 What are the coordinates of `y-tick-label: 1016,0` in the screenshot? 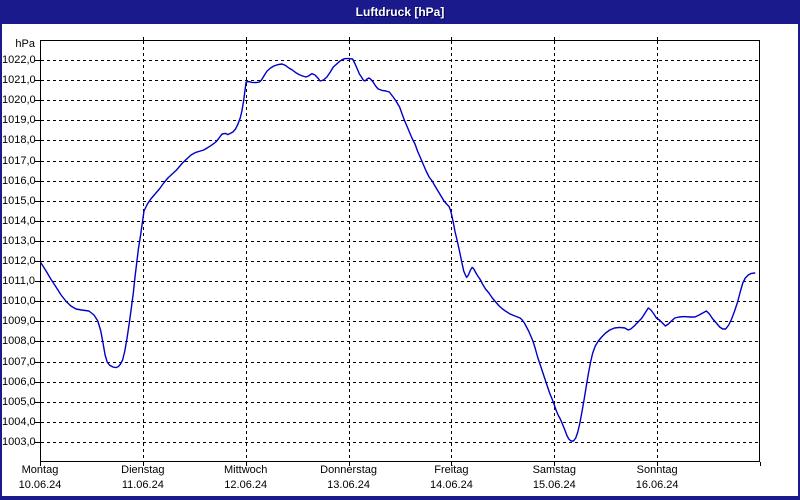 It's located at (19, 180).